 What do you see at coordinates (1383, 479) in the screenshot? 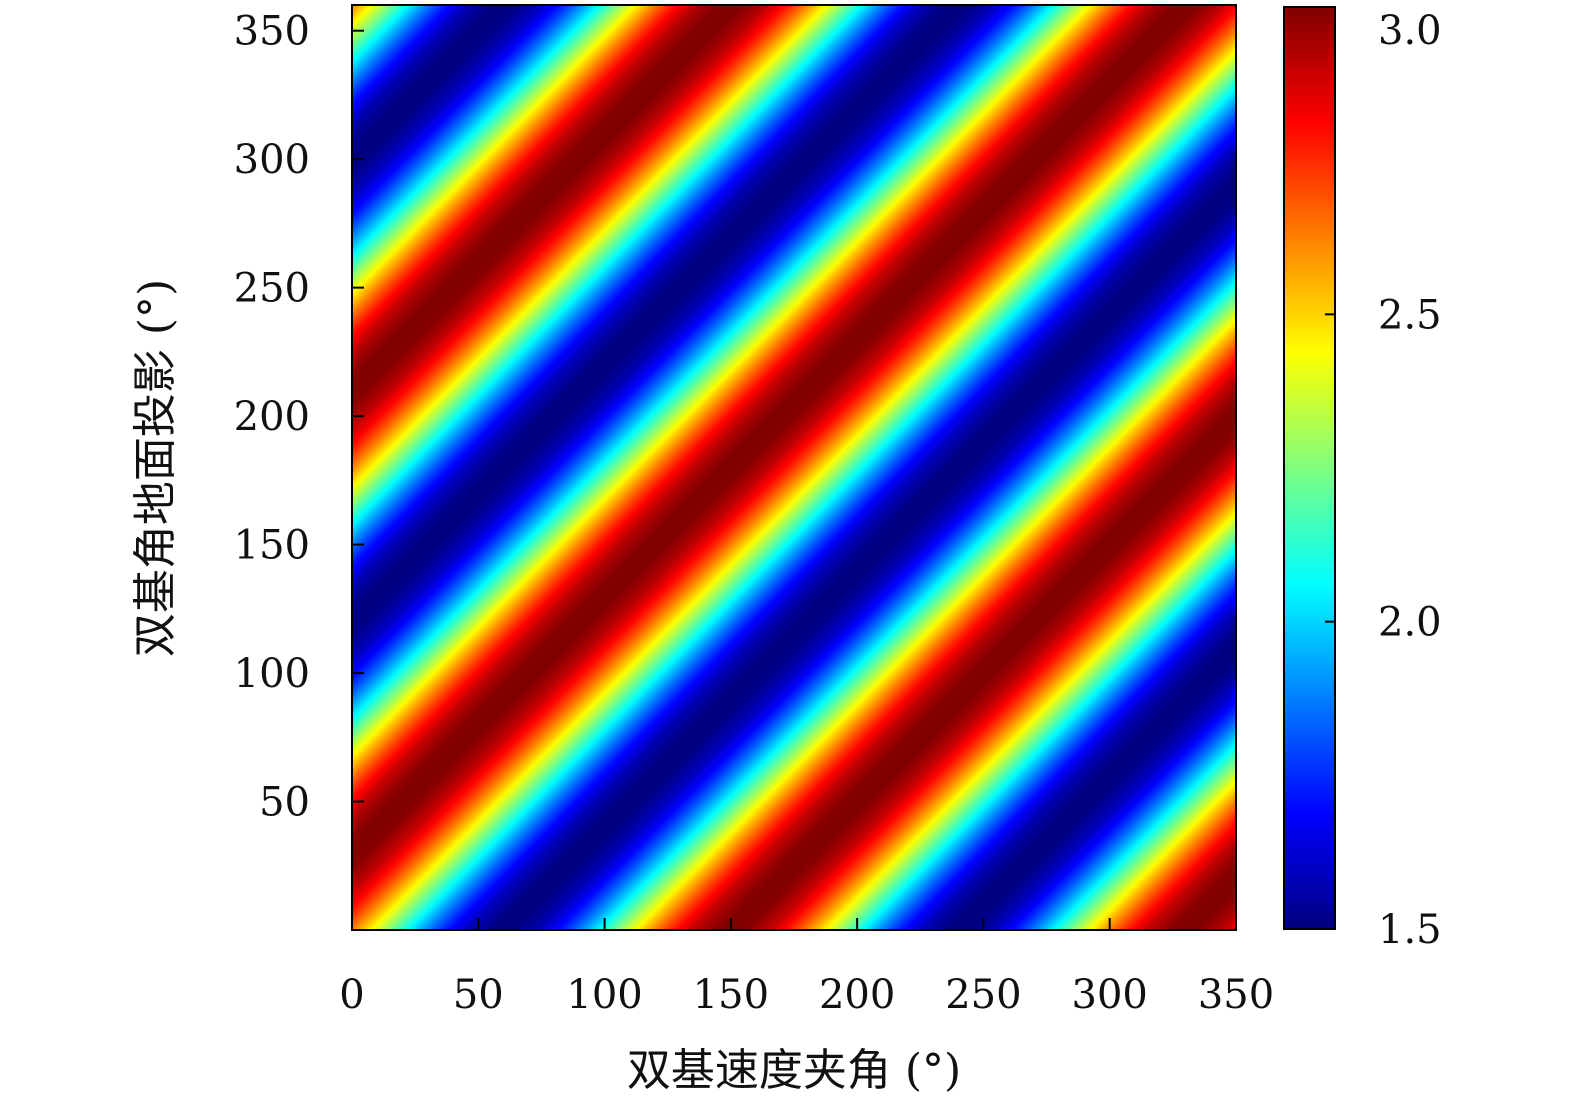
I see `colorbar-ticks: 1.5 2.0 2.5 3.0` at bounding box center [1383, 479].